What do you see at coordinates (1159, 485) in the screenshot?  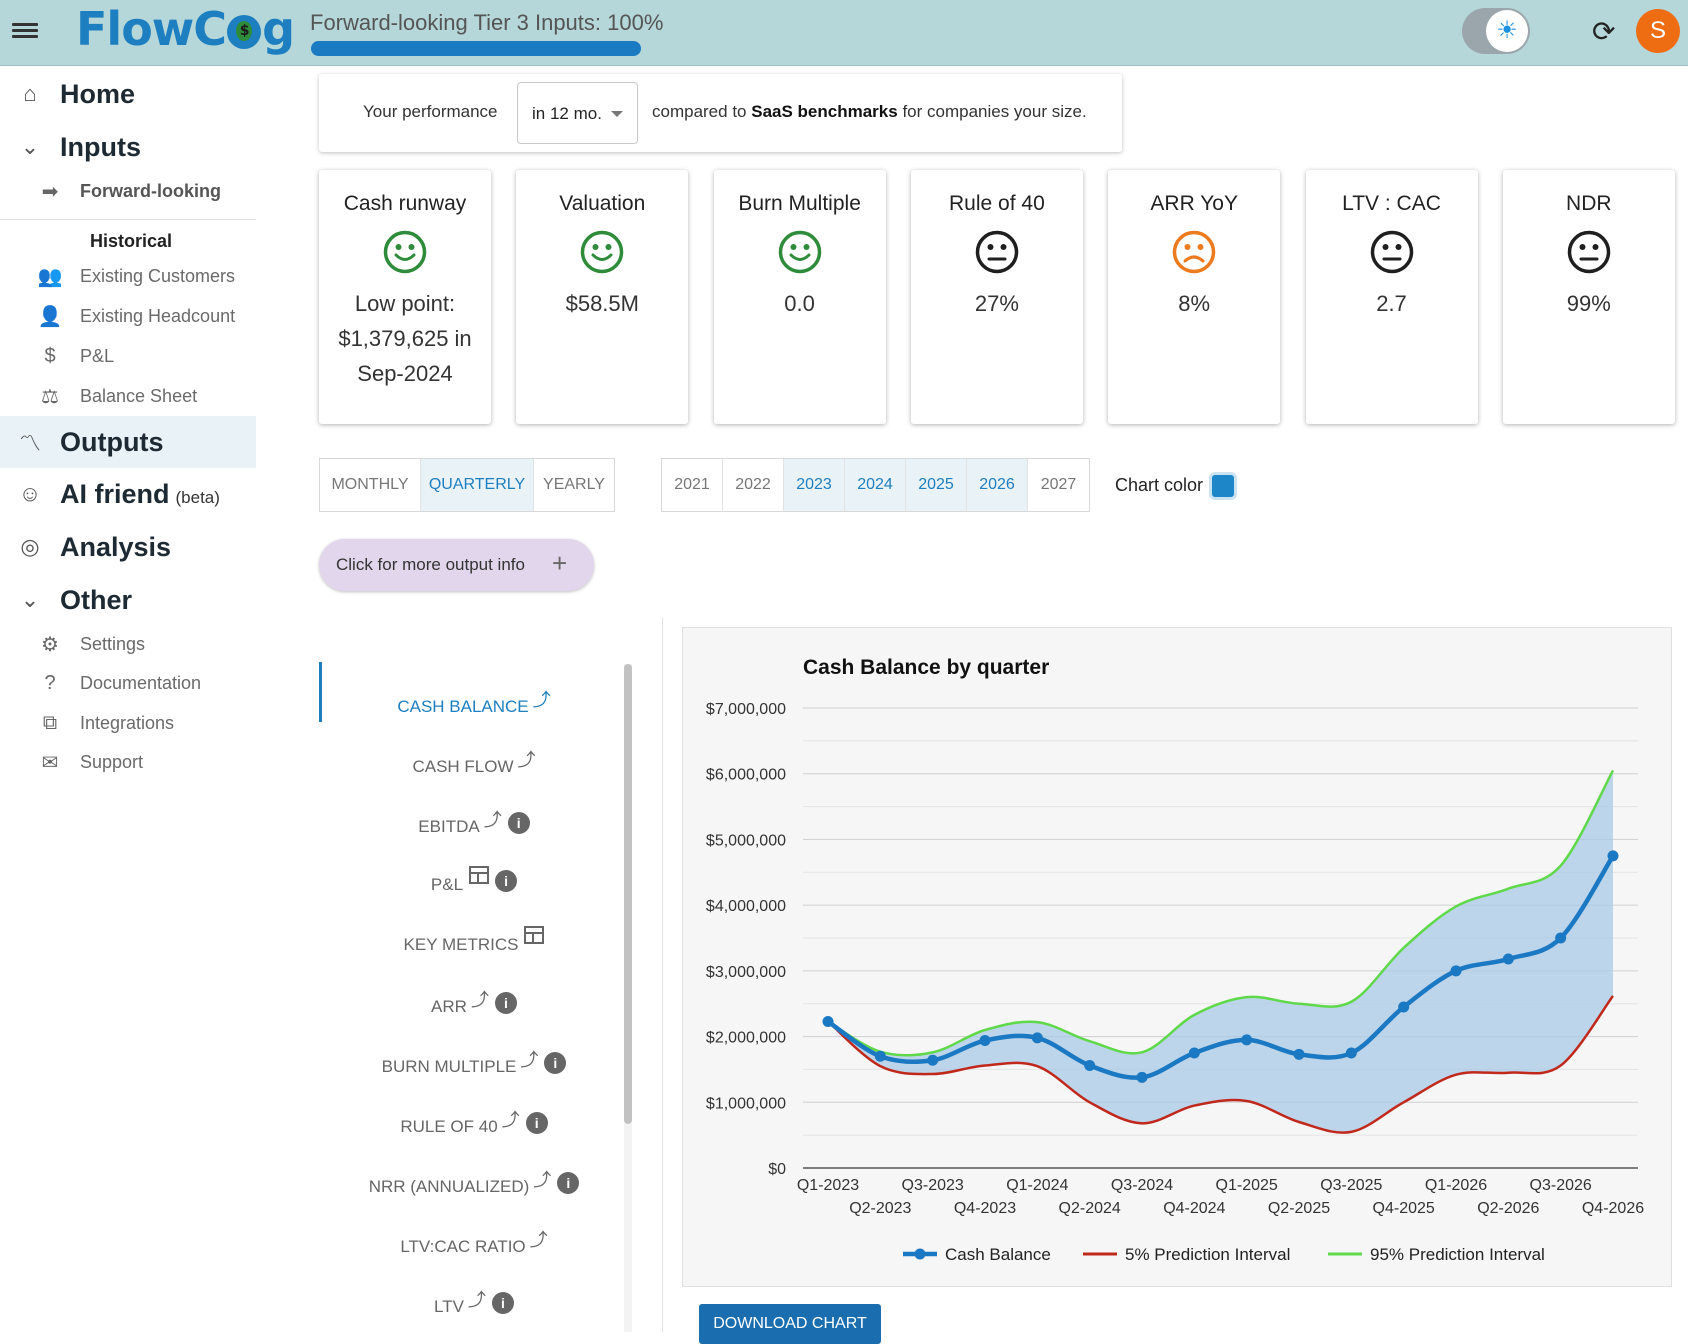 I see `chart-color-label: Chart color` at bounding box center [1159, 485].